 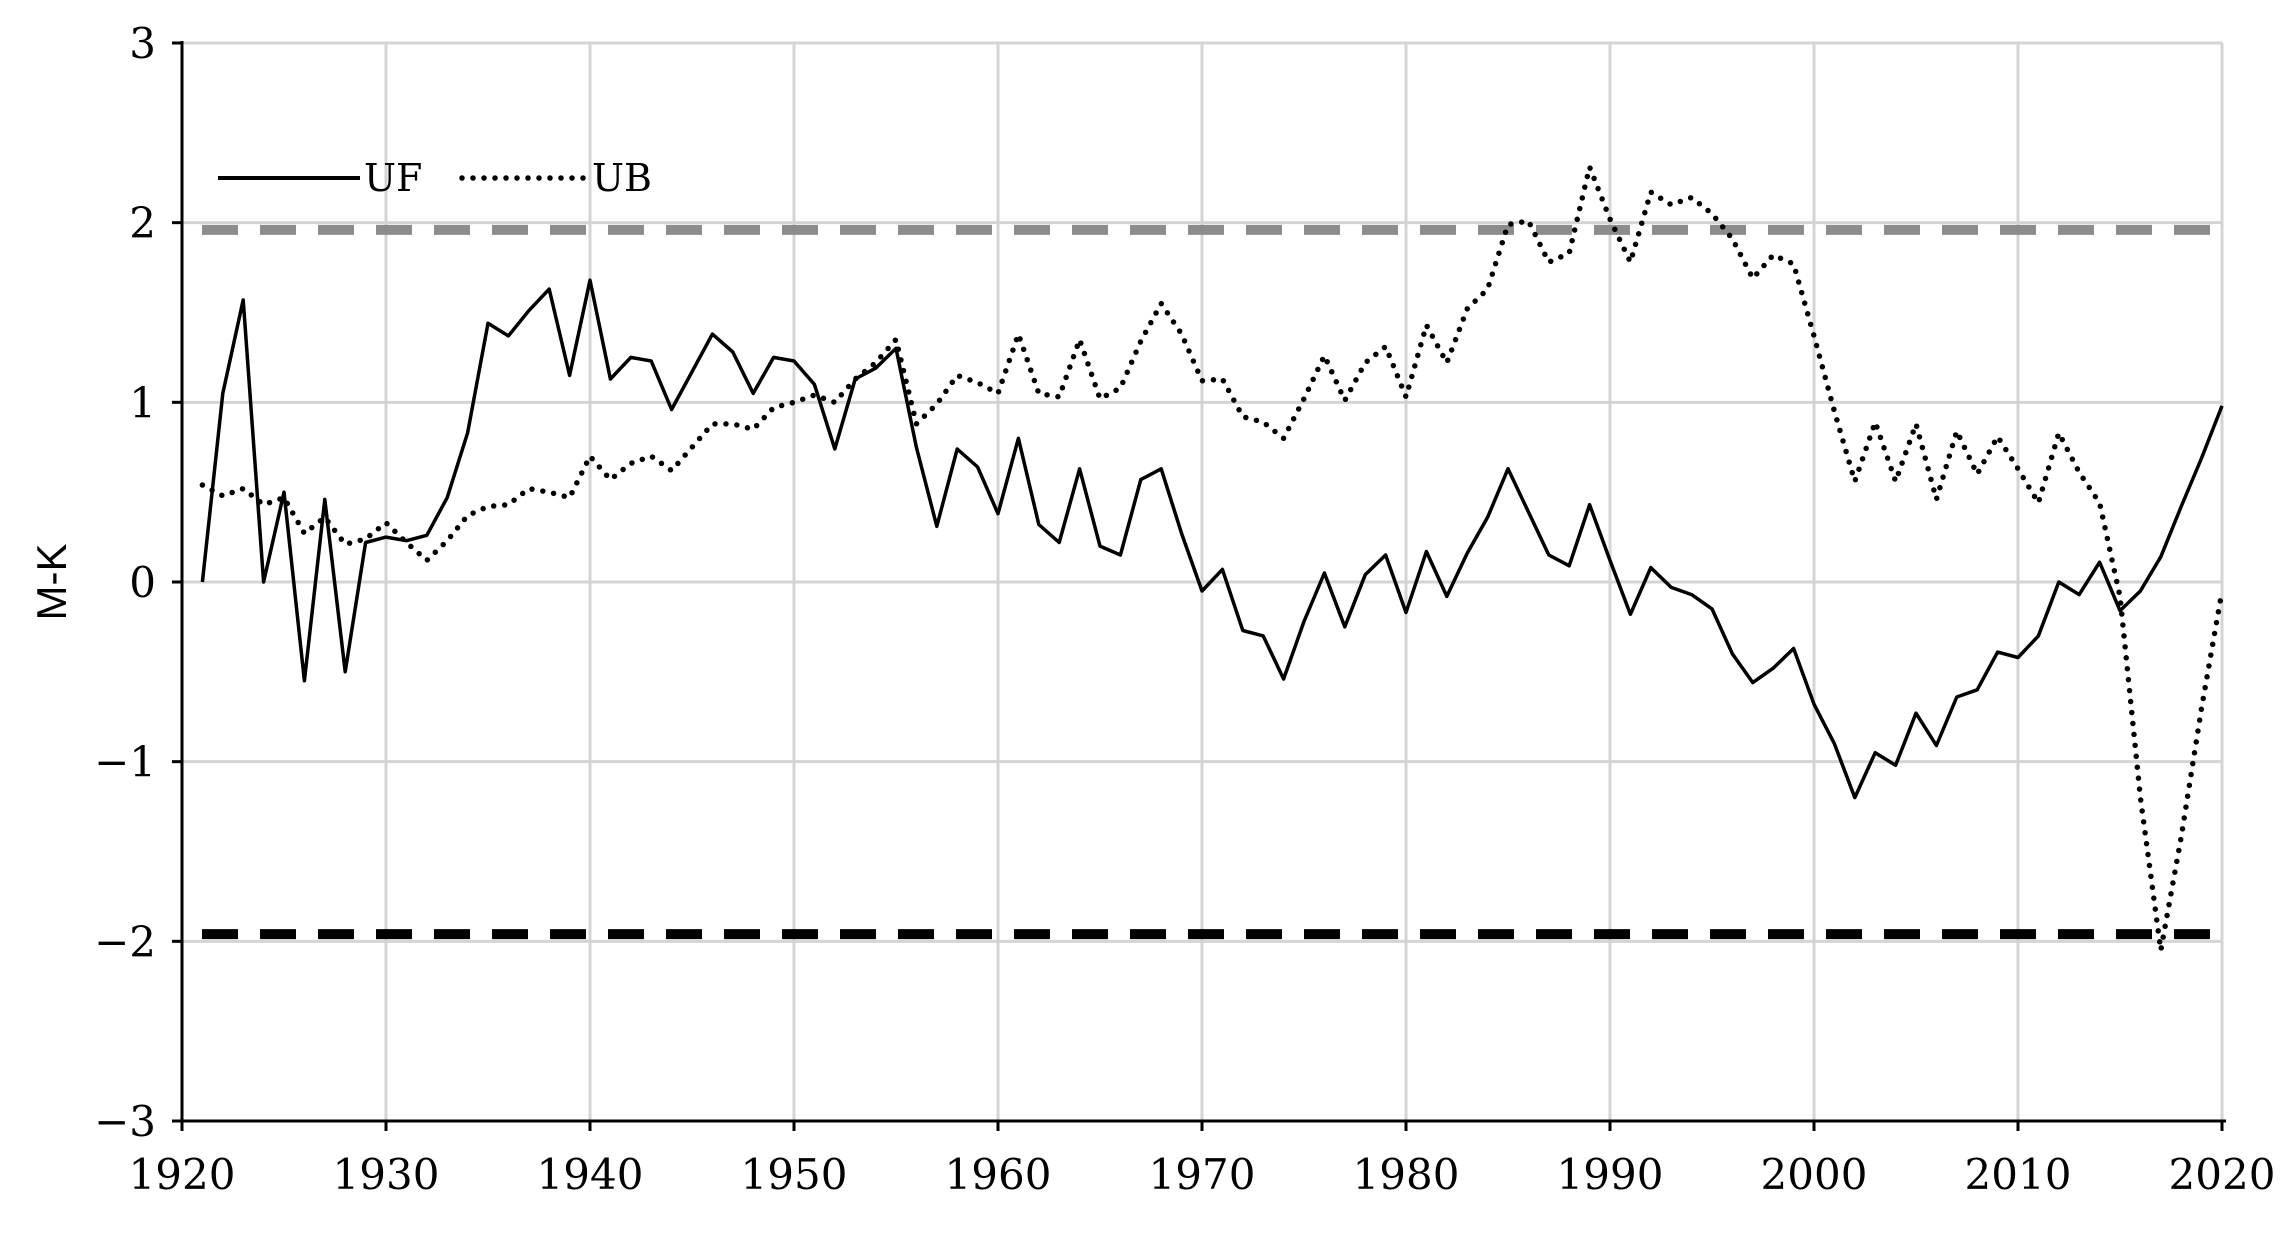 I want to click on y-tick-label: −3, so click(x=125, y=1121).